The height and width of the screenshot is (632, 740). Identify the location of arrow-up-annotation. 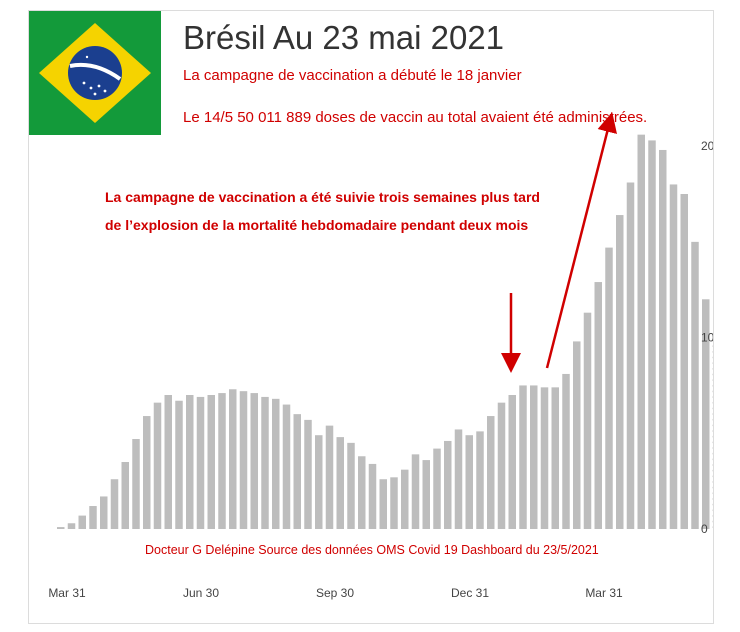
(581, 240).